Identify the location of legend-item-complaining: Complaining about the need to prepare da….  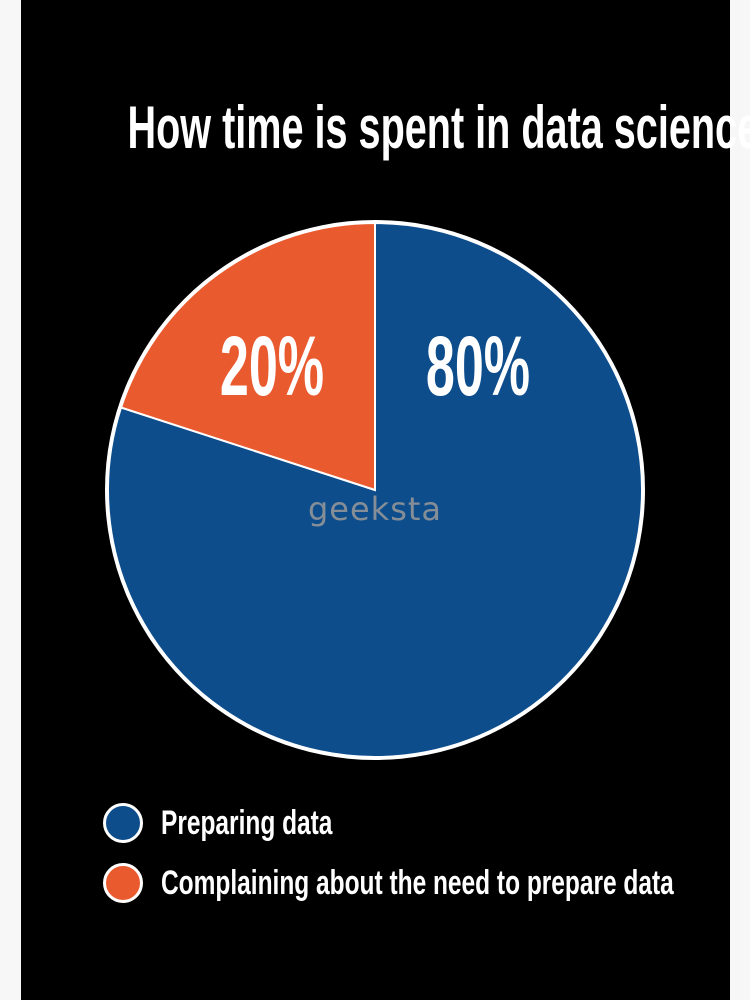
(426, 883).